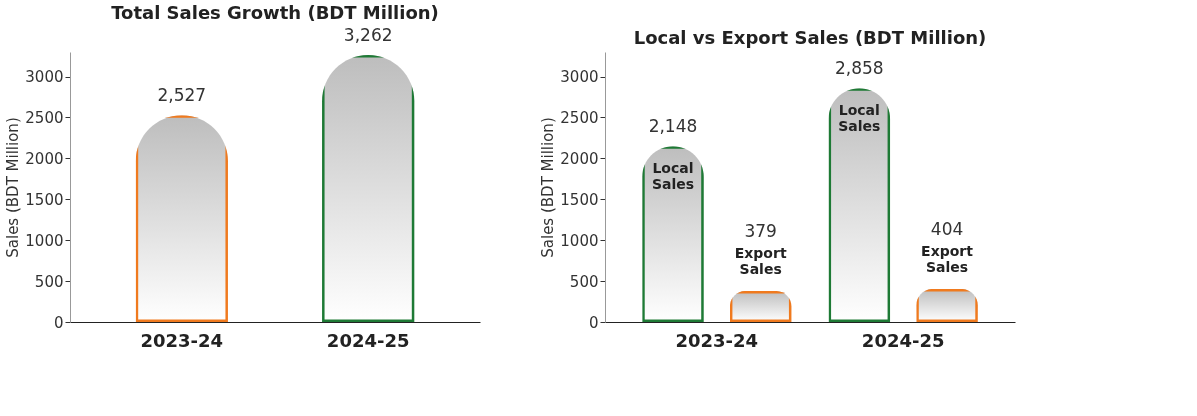 The width and height of the screenshot is (1197, 416). I want to click on chart-title: Total Sales Growth (BDT Million), so click(275, 13).